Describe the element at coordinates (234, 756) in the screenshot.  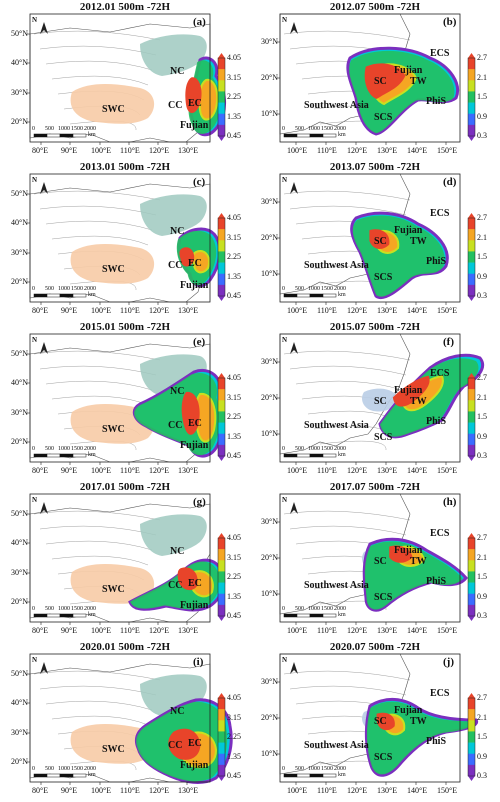
I see `colorbar-tick-label: 1.35` at that location.